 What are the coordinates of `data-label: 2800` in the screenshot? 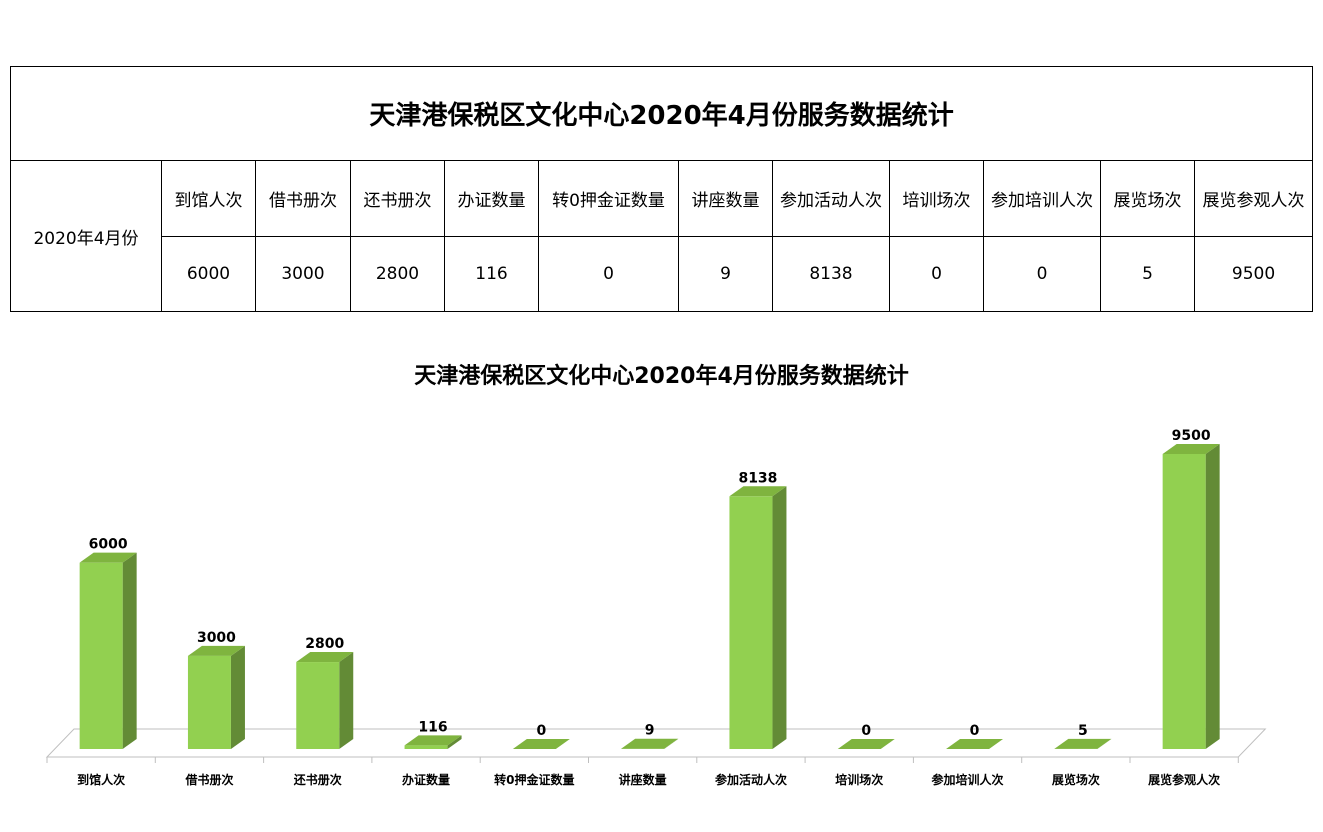 It's located at (324, 644).